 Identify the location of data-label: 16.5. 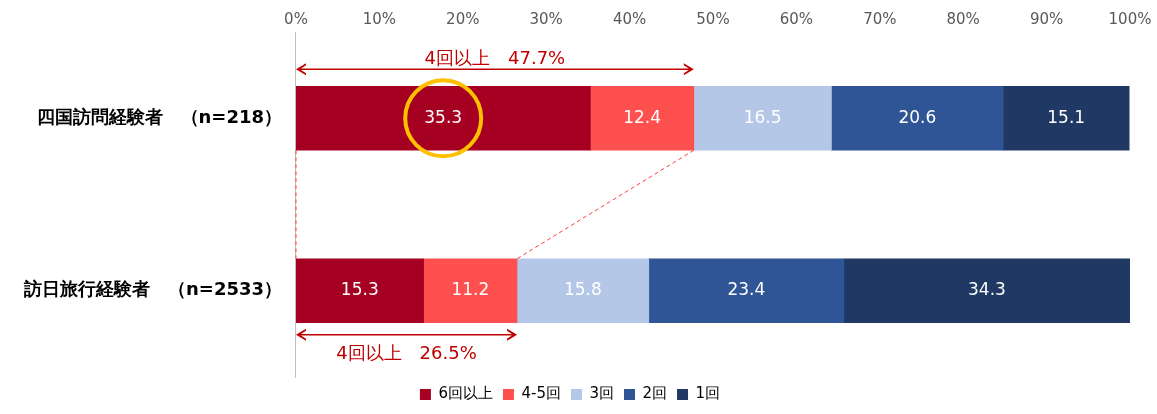
(762, 116).